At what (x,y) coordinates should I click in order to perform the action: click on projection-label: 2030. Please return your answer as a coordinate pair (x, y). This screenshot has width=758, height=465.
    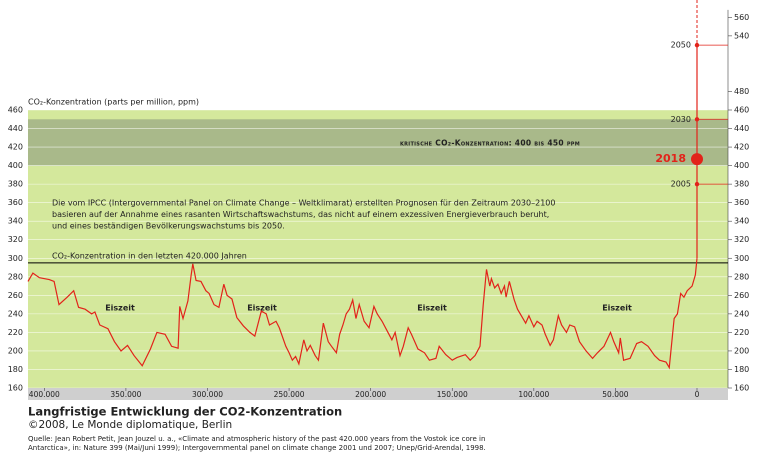
    Looking at the image, I should click on (681, 119).